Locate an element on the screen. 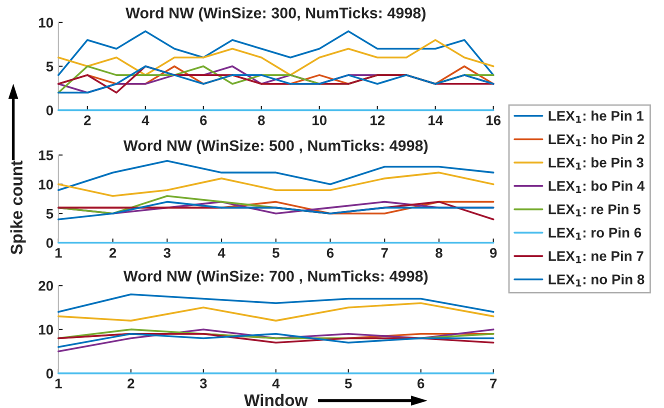  legend-label: LEX$_{1}$: no Pin 8 is located at coordinates (596, 280).